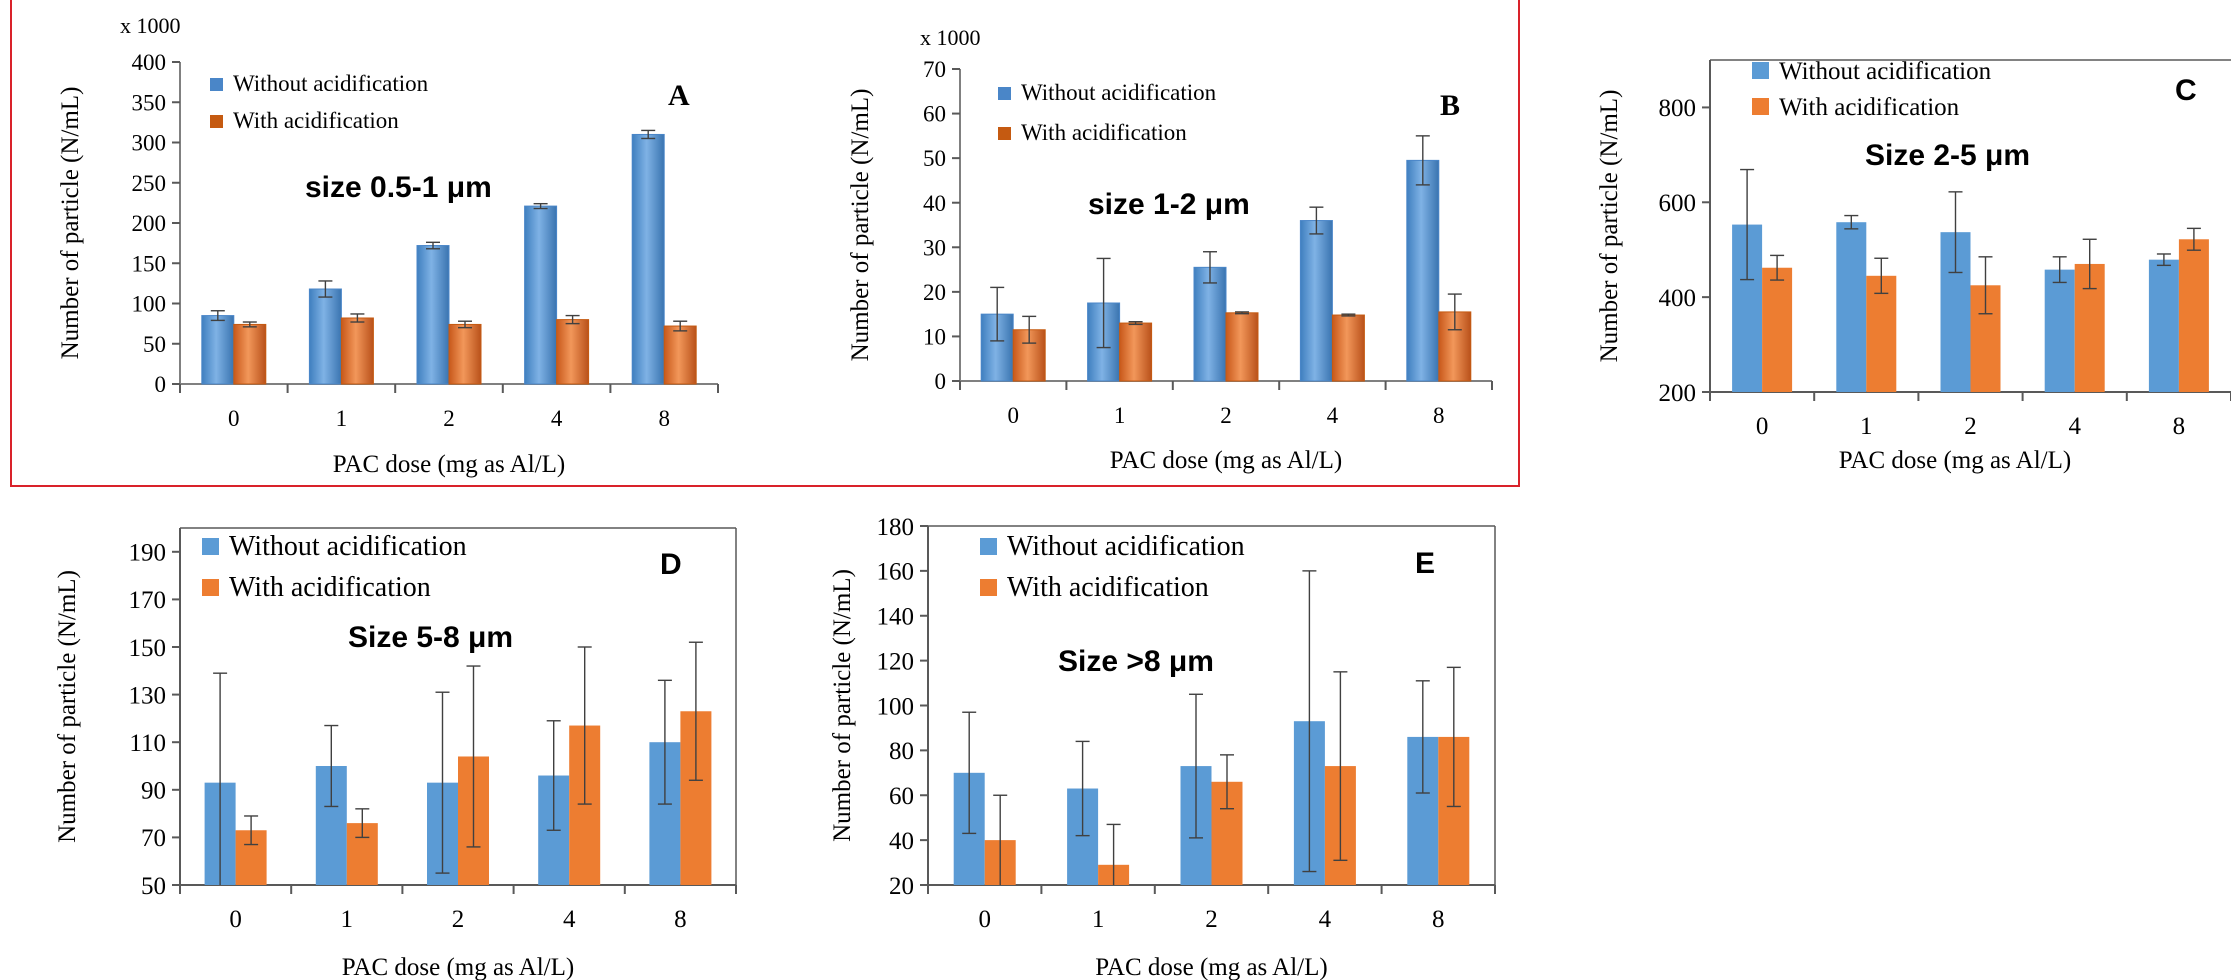 This screenshot has width=2231, height=980. I want to click on y-tick-label: 600, so click(1678, 203).